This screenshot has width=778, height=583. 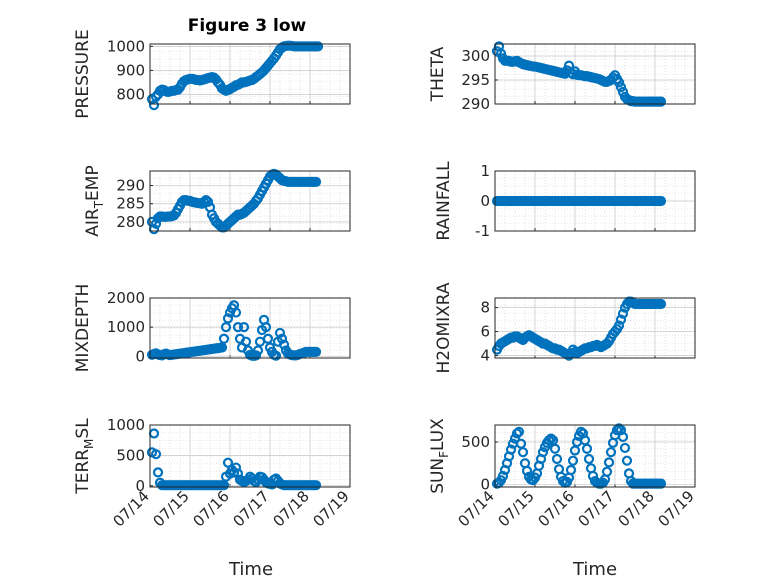 What do you see at coordinates (485, 356) in the screenshot?
I see `y-tick-label: 4` at bounding box center [485, 356].